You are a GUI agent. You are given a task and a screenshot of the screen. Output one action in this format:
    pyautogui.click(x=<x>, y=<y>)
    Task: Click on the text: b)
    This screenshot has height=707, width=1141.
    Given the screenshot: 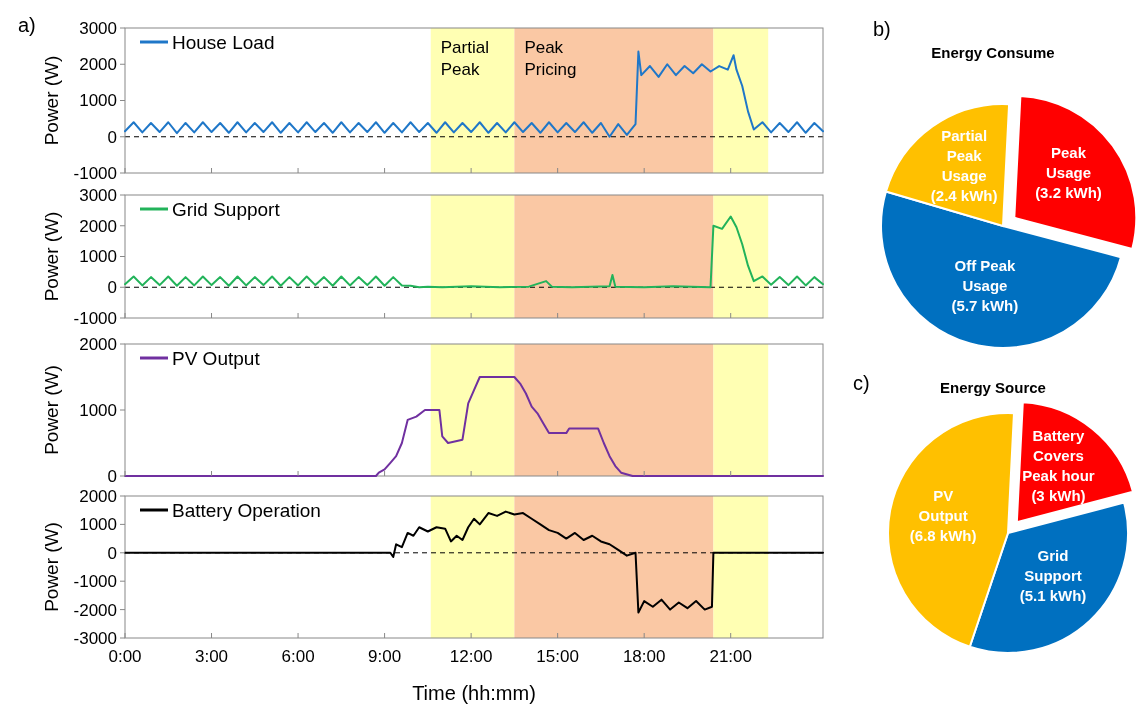 What is the action you would take?
    pyautogui.click(x=882, y=29)
    